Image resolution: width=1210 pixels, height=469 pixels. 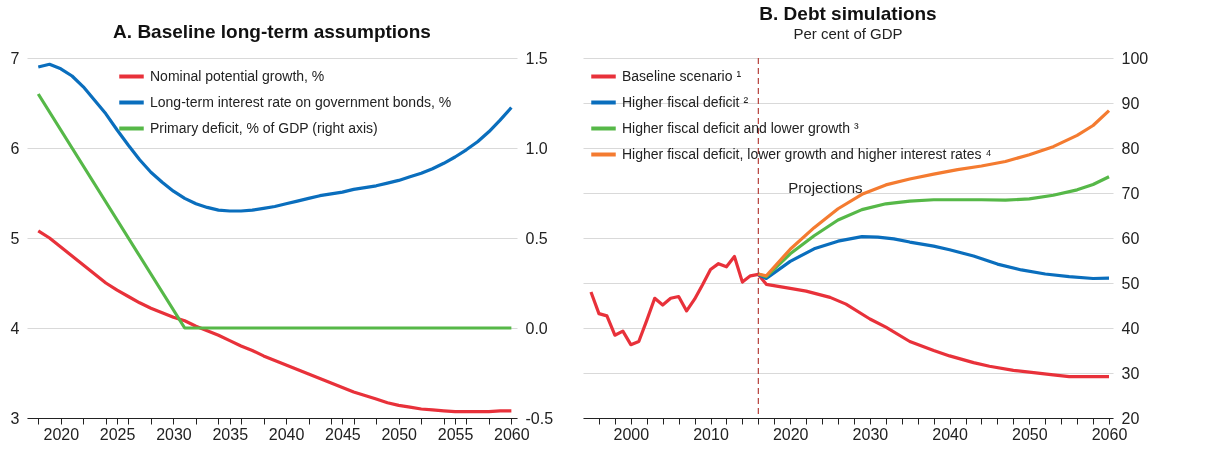 I want to click on x-tick-label: 2010, so click(x=711, y=434).